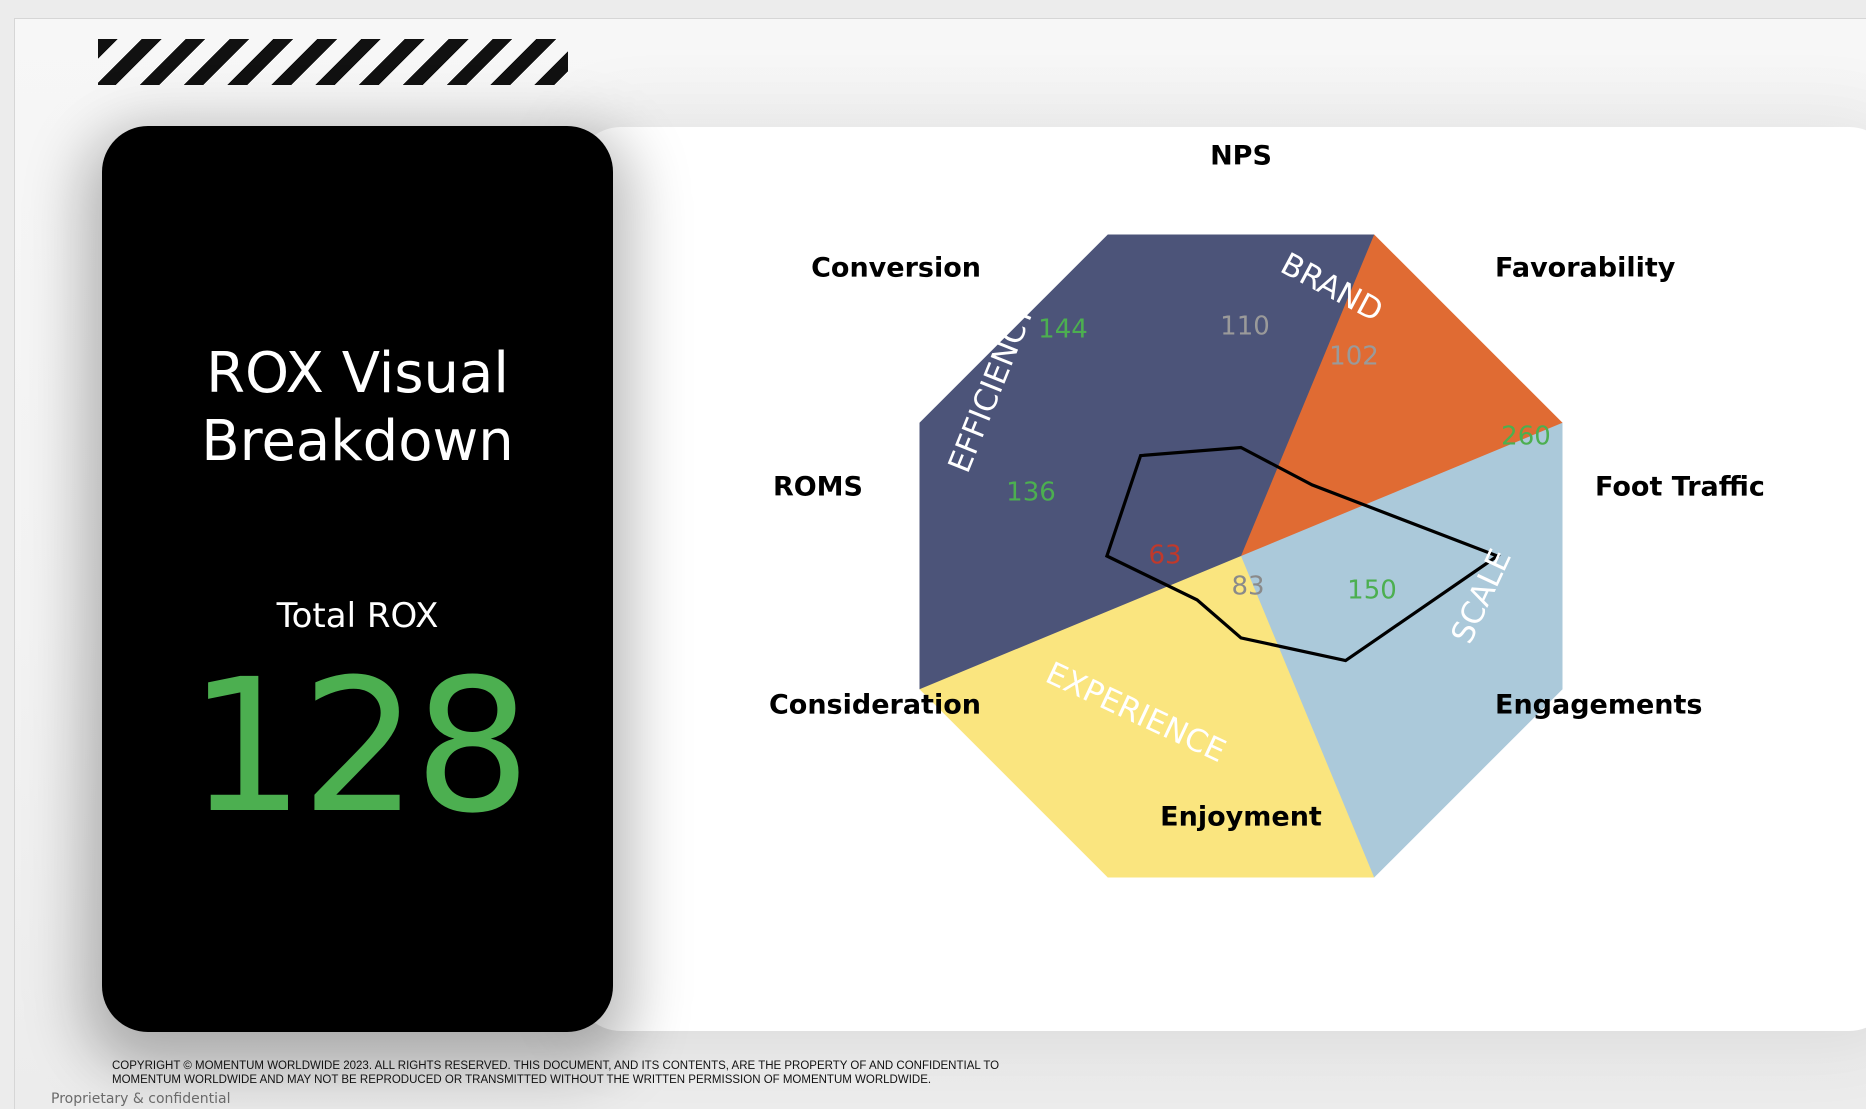 The image size is (1866, 1109). What do you see at coordinates (357, 616) in the screenshot?
I see `total-rox-label: Total ROX` at bounding box center [357, 616].